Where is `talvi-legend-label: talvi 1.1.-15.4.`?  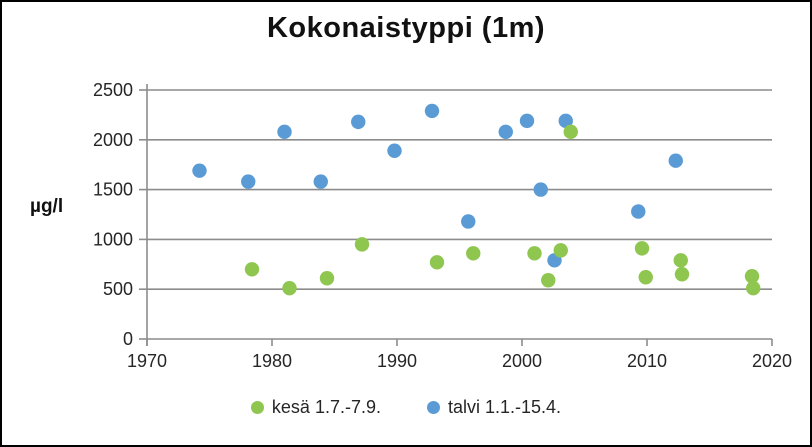 talvi-legend-label: talvi 1.1.-15.4. is located at coordinates (505, 407).